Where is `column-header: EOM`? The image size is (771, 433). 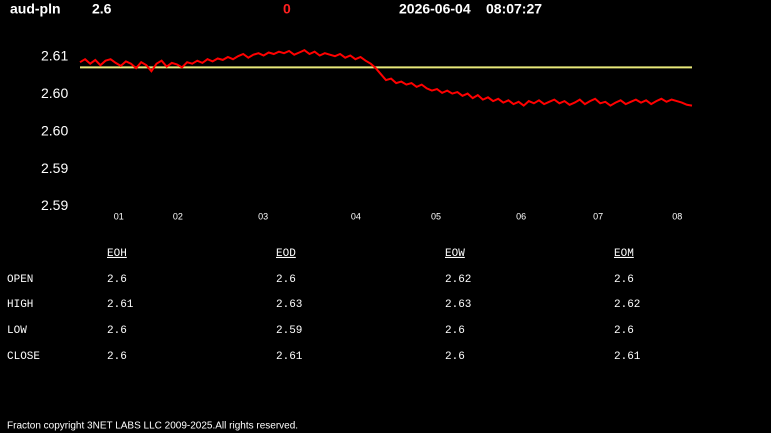 column-header: EOM is located at coordinates (624, 254).